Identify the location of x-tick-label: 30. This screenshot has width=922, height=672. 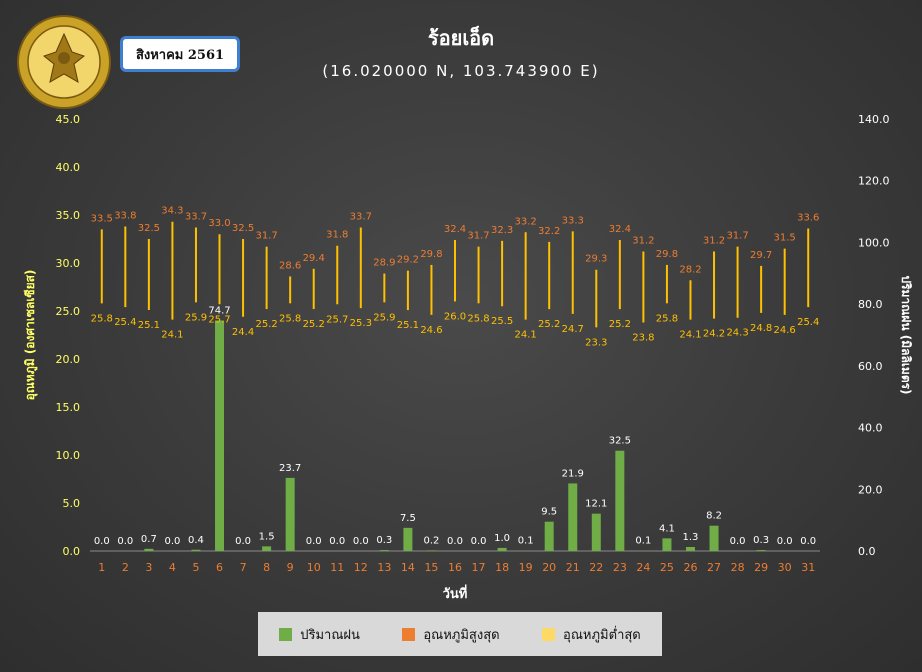
(785, 567).